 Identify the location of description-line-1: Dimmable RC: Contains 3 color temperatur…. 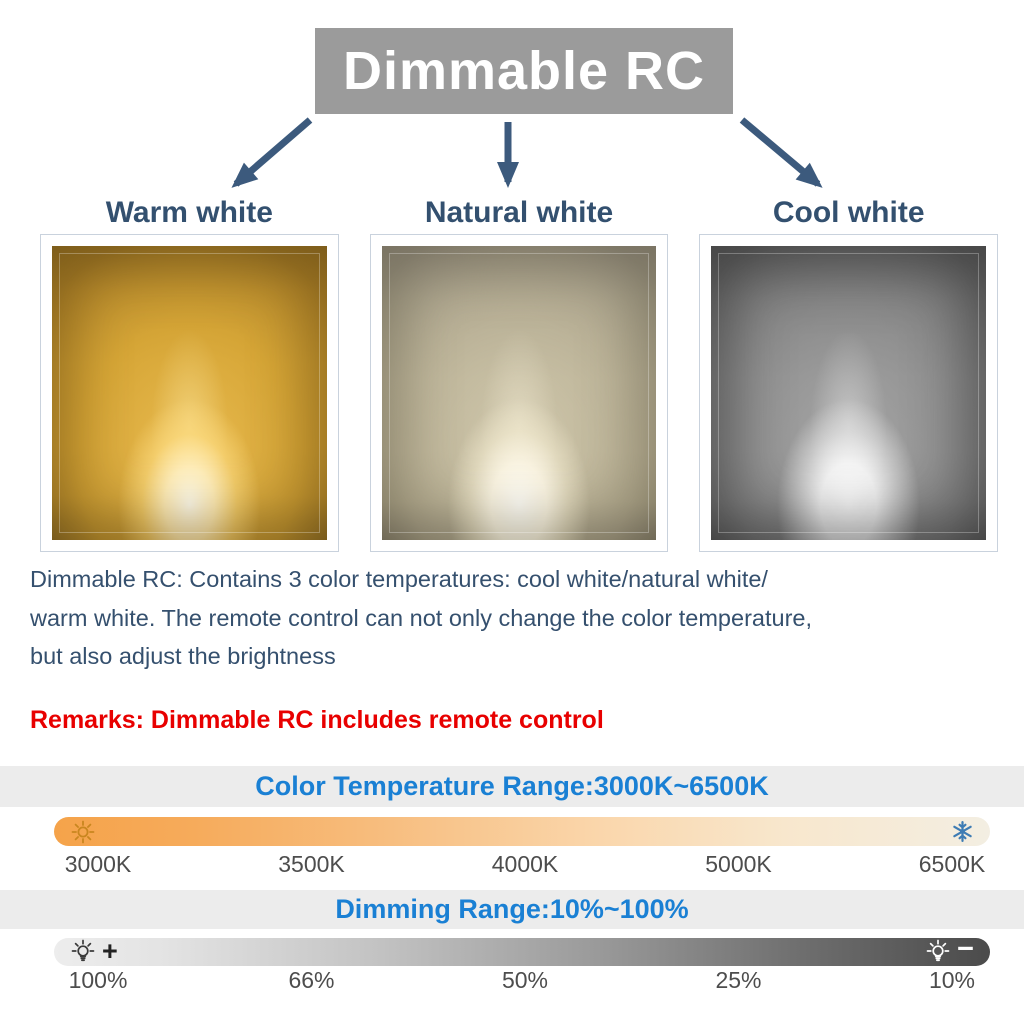
(399, 579).